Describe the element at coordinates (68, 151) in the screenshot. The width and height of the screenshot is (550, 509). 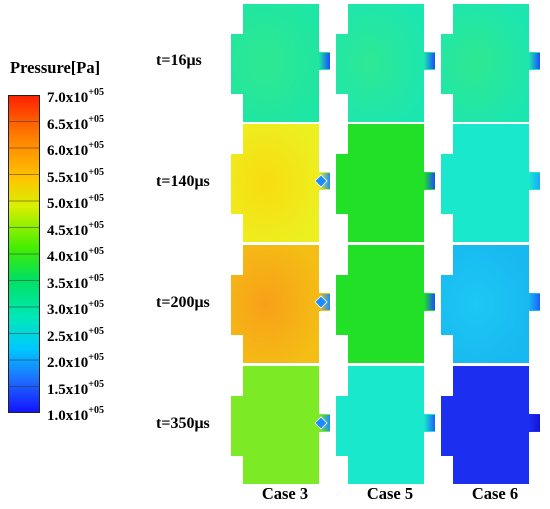
I see `tick-mantissa: 6.0x10` at that location.